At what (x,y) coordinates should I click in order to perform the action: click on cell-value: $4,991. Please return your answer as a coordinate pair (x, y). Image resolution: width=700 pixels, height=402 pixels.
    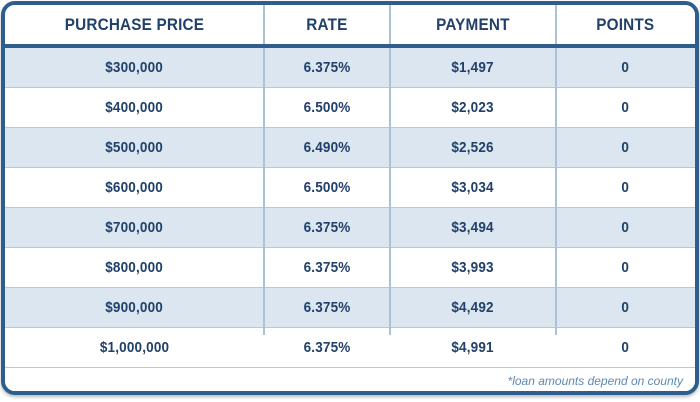
    Looking at the image, I should click on (473, 347).